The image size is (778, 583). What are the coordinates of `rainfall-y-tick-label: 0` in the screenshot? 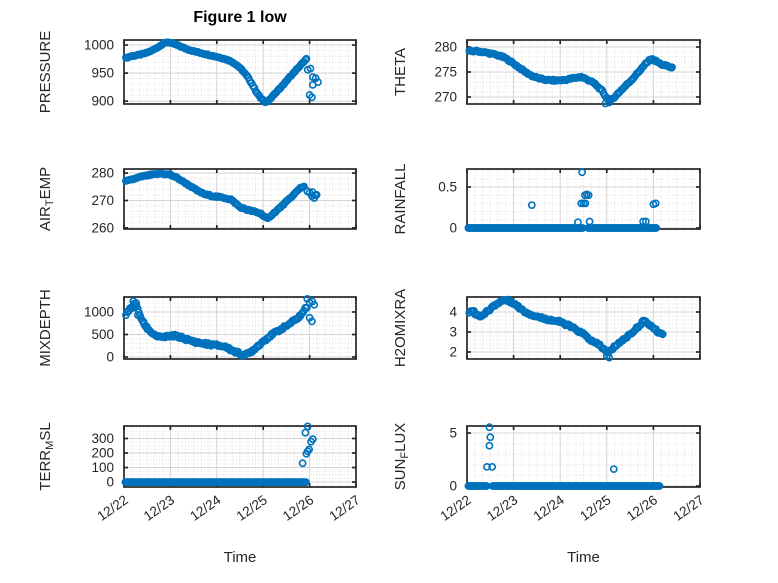 It's located at (453, 228).